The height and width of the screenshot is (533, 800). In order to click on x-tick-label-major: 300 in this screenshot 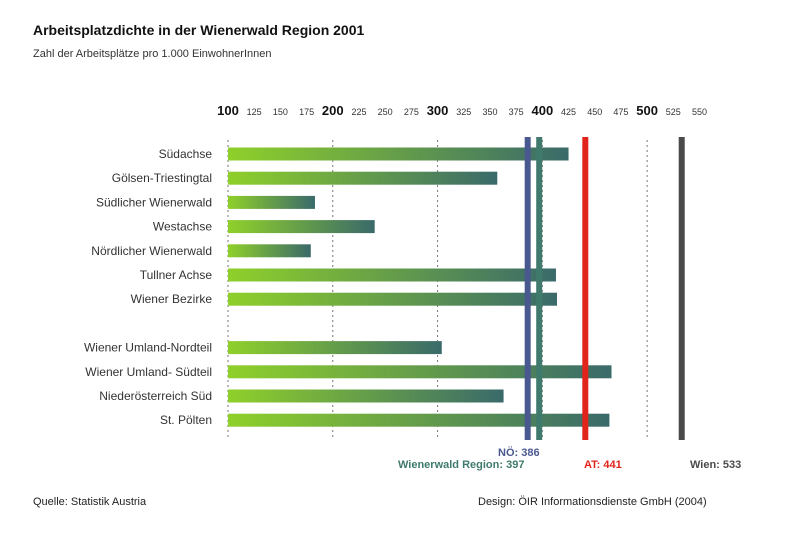, I will do `click(438, 110)`.